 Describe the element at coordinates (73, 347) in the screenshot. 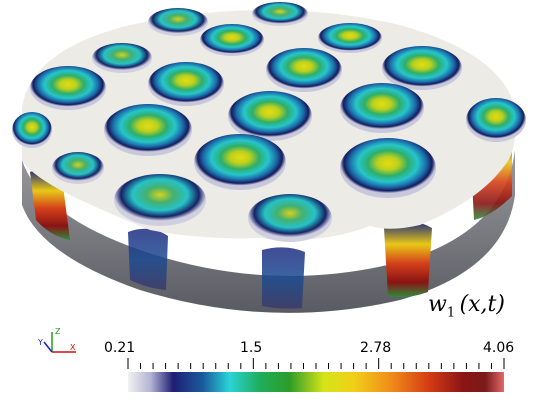

I see `axis-x-label: X` at that location.